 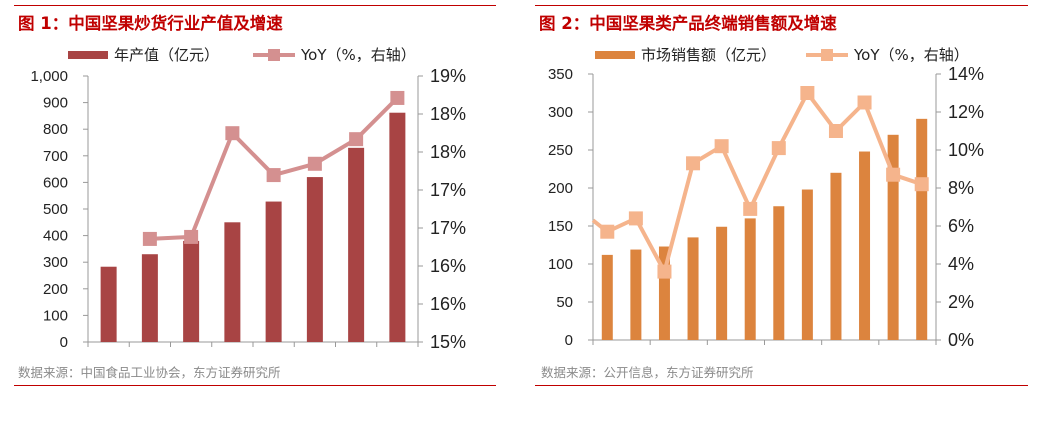 I want to click on right-y-tick-label: 14%, so click(x=966, y=74).